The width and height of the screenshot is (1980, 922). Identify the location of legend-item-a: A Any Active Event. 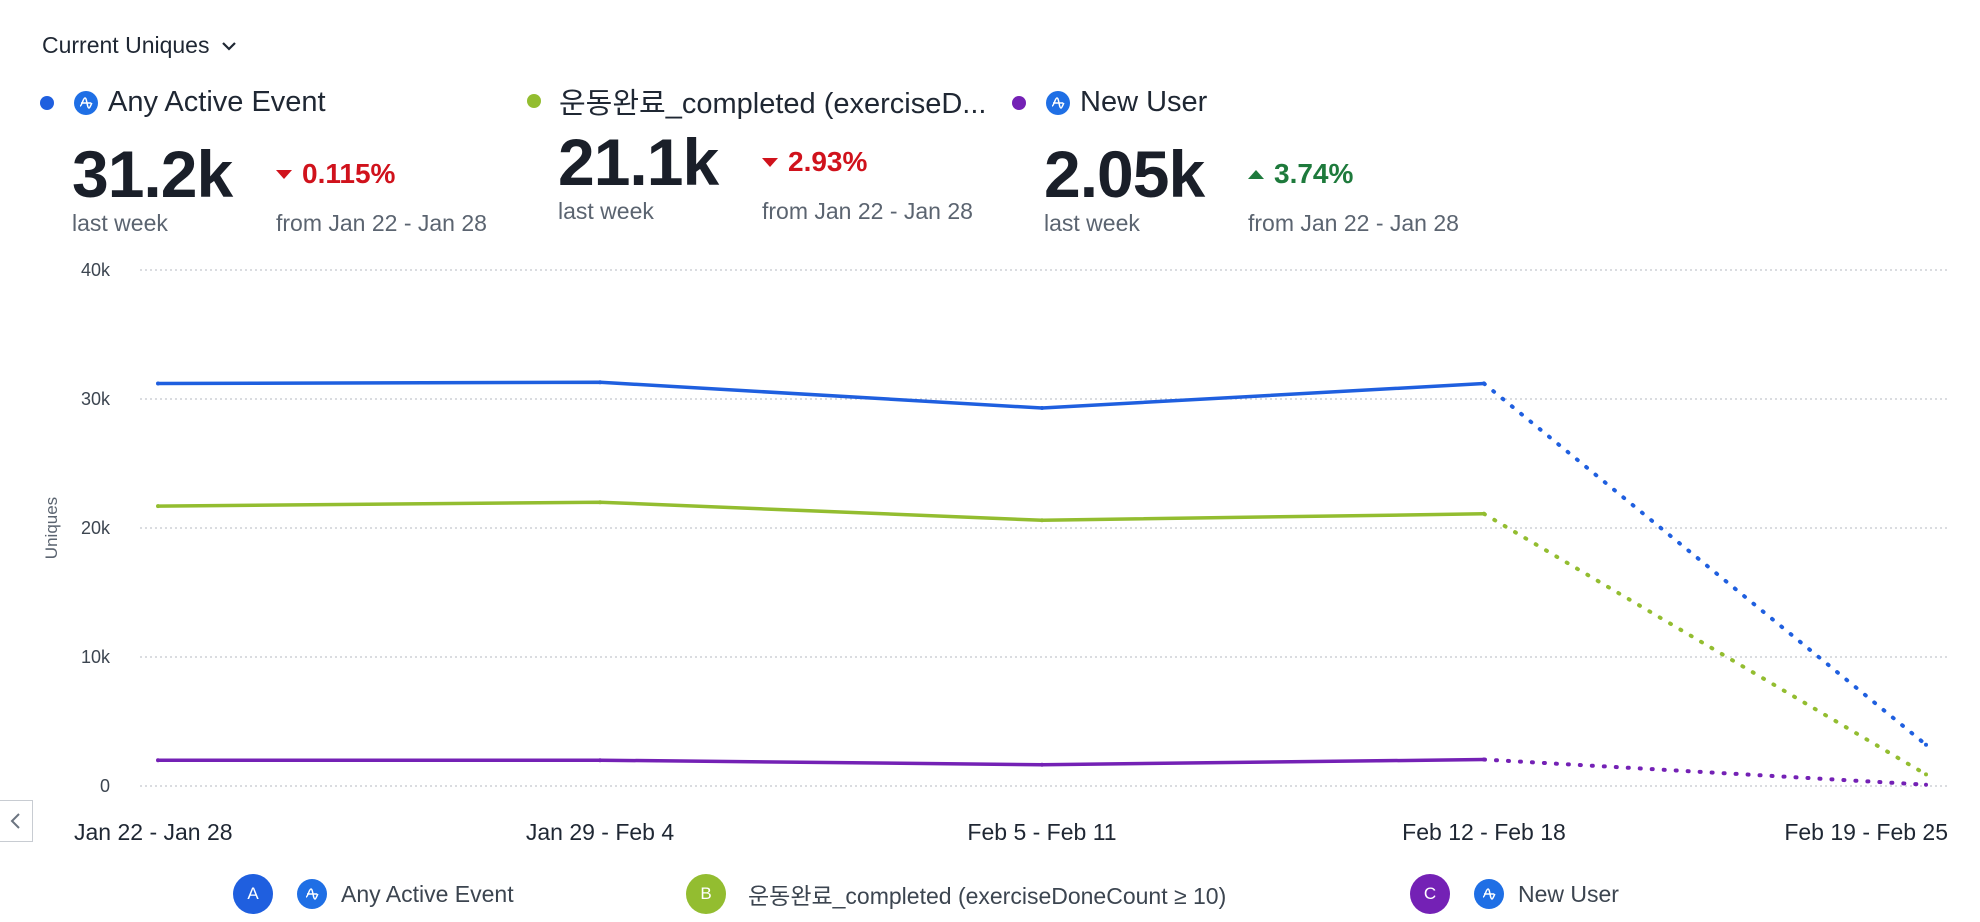
(373, 894).